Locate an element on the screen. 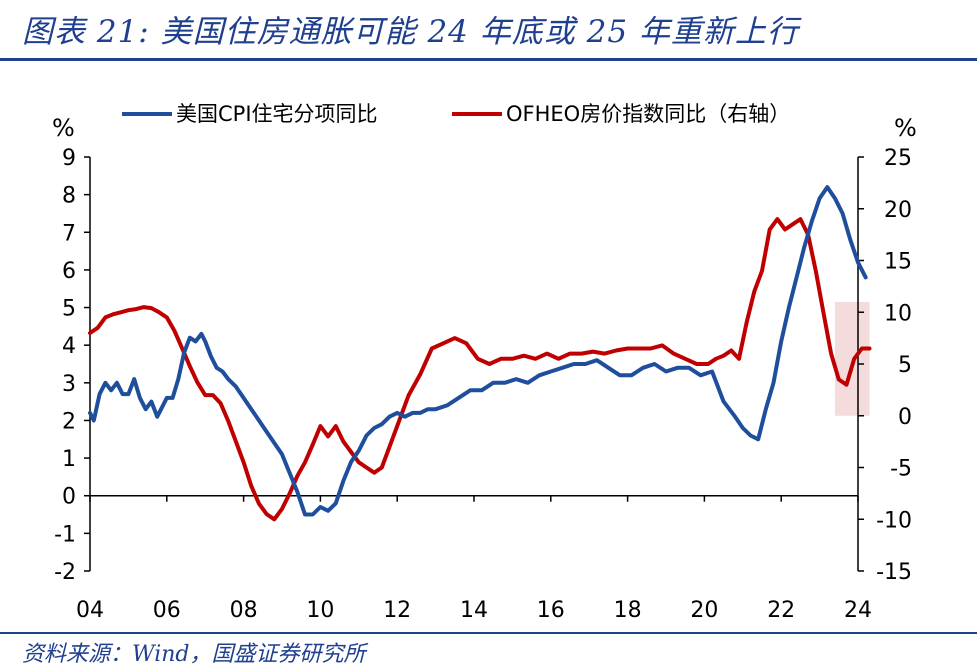  page-title: 图表 21: 美国住房通胀可能 24 年底或 25 年重新上行 is located at coordinates (410, 32).